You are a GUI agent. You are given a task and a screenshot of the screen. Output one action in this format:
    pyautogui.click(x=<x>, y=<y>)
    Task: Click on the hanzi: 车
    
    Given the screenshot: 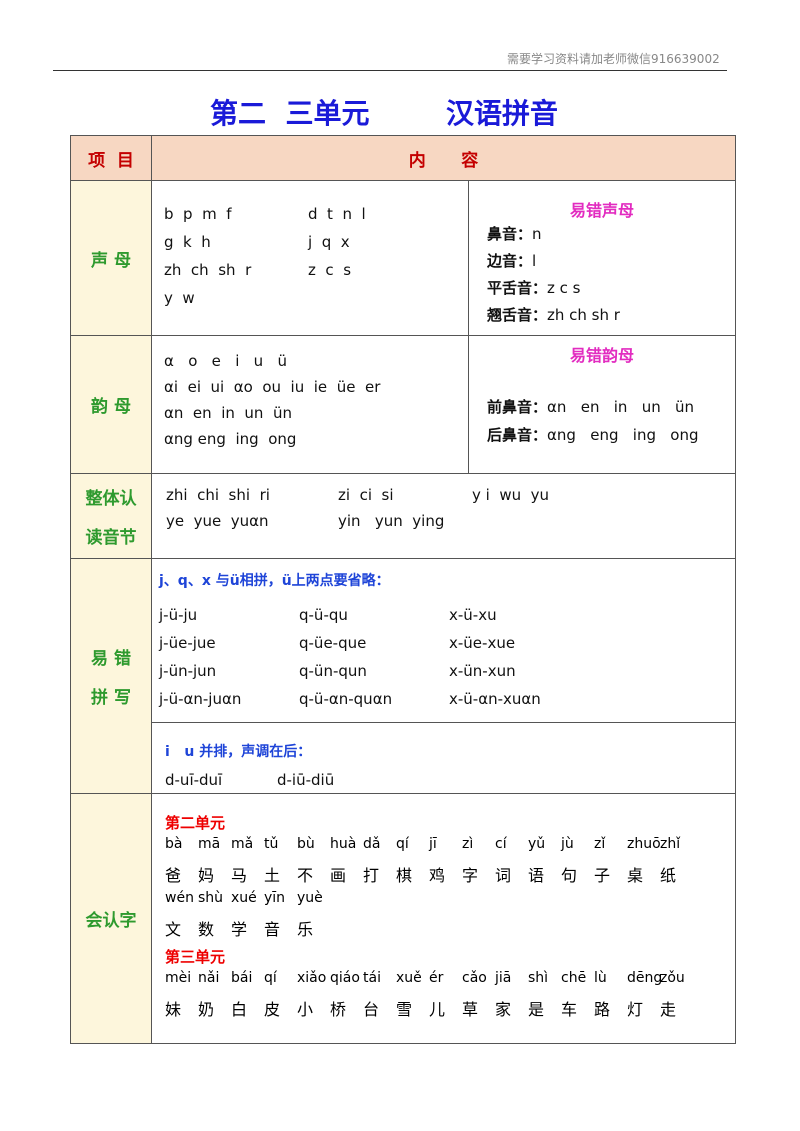 What is the action you would take?
    pyautogui.click(x=569, y=1009)
    